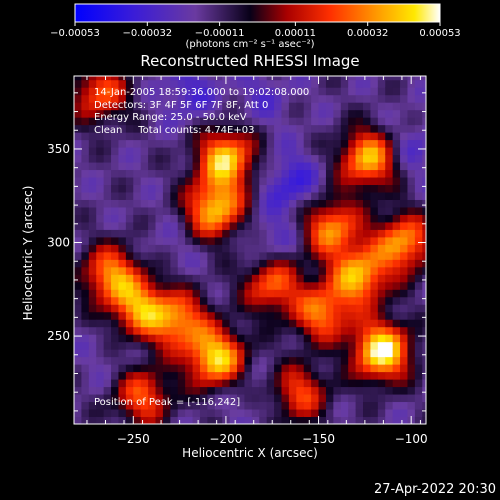  Describe the element at coordinates (170, 117) in the screenshot. I see `info-energy-range: Energy Range: 25.0 - 50.0 keV` at that location.